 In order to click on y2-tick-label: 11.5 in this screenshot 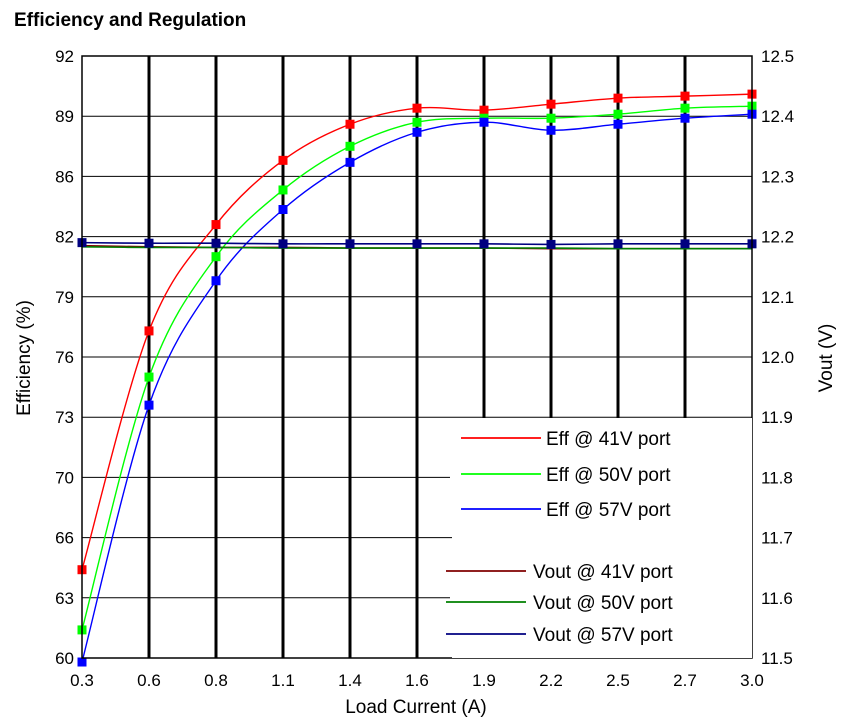, I will do `click(777, 658)`.